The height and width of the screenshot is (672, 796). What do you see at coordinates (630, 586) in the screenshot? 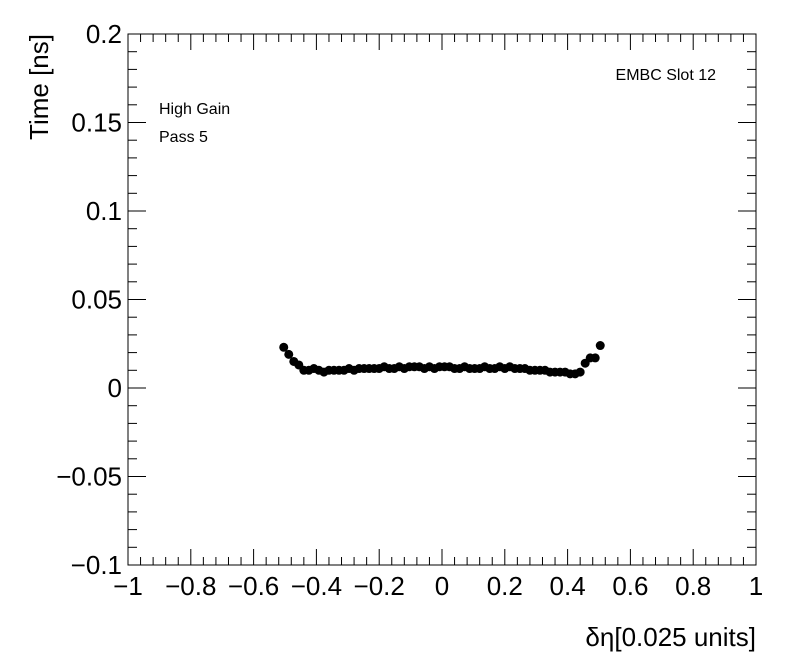
I see `x-tick-label: 0.6` at bounding box center [630, 586].